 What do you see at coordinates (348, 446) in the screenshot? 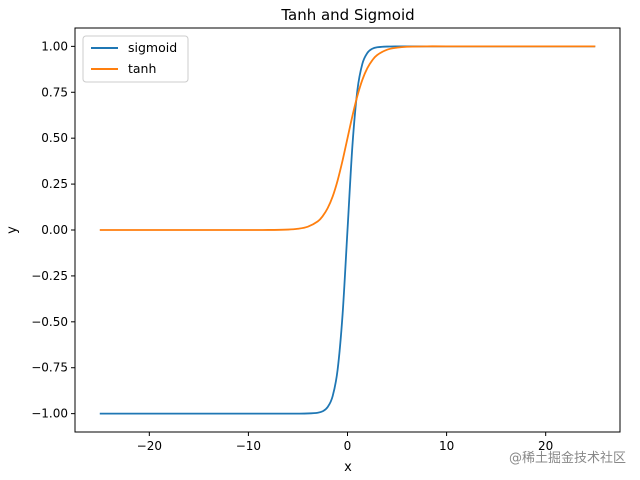
I see `x-tick-label: 0` at bounding box center [348, 446].